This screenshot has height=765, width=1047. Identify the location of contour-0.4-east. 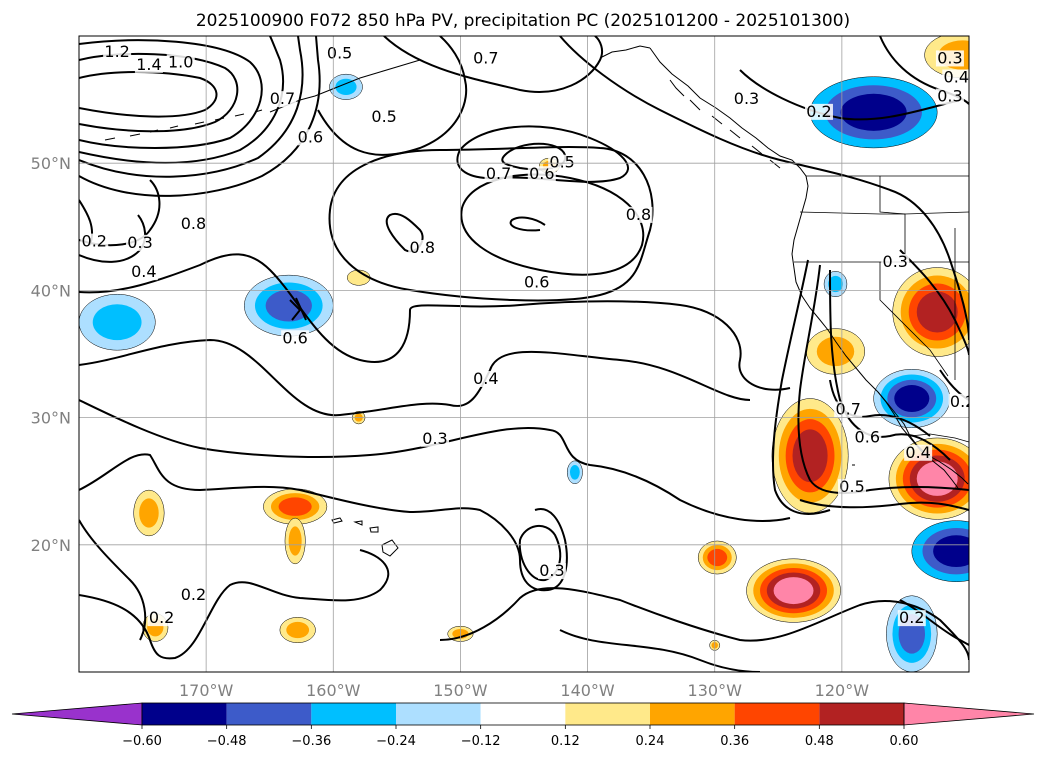
(801, 387).